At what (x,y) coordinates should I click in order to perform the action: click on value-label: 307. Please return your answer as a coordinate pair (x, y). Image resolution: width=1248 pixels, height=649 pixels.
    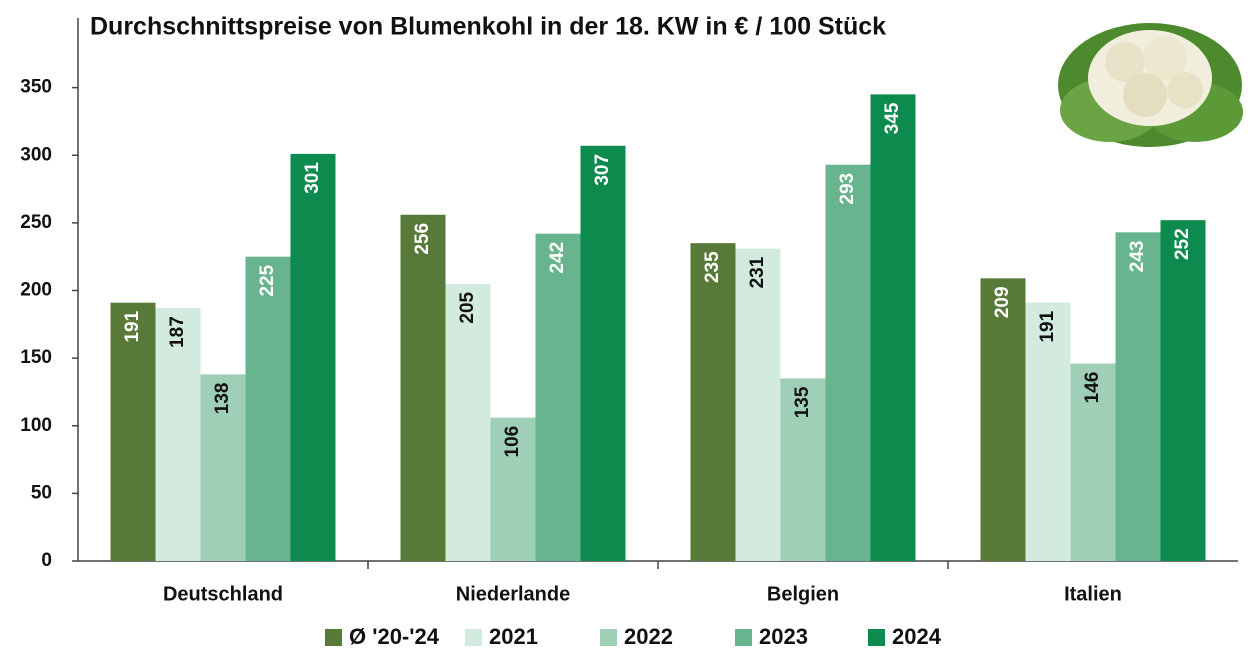
    Looking at the image, I should click on (602, 170).